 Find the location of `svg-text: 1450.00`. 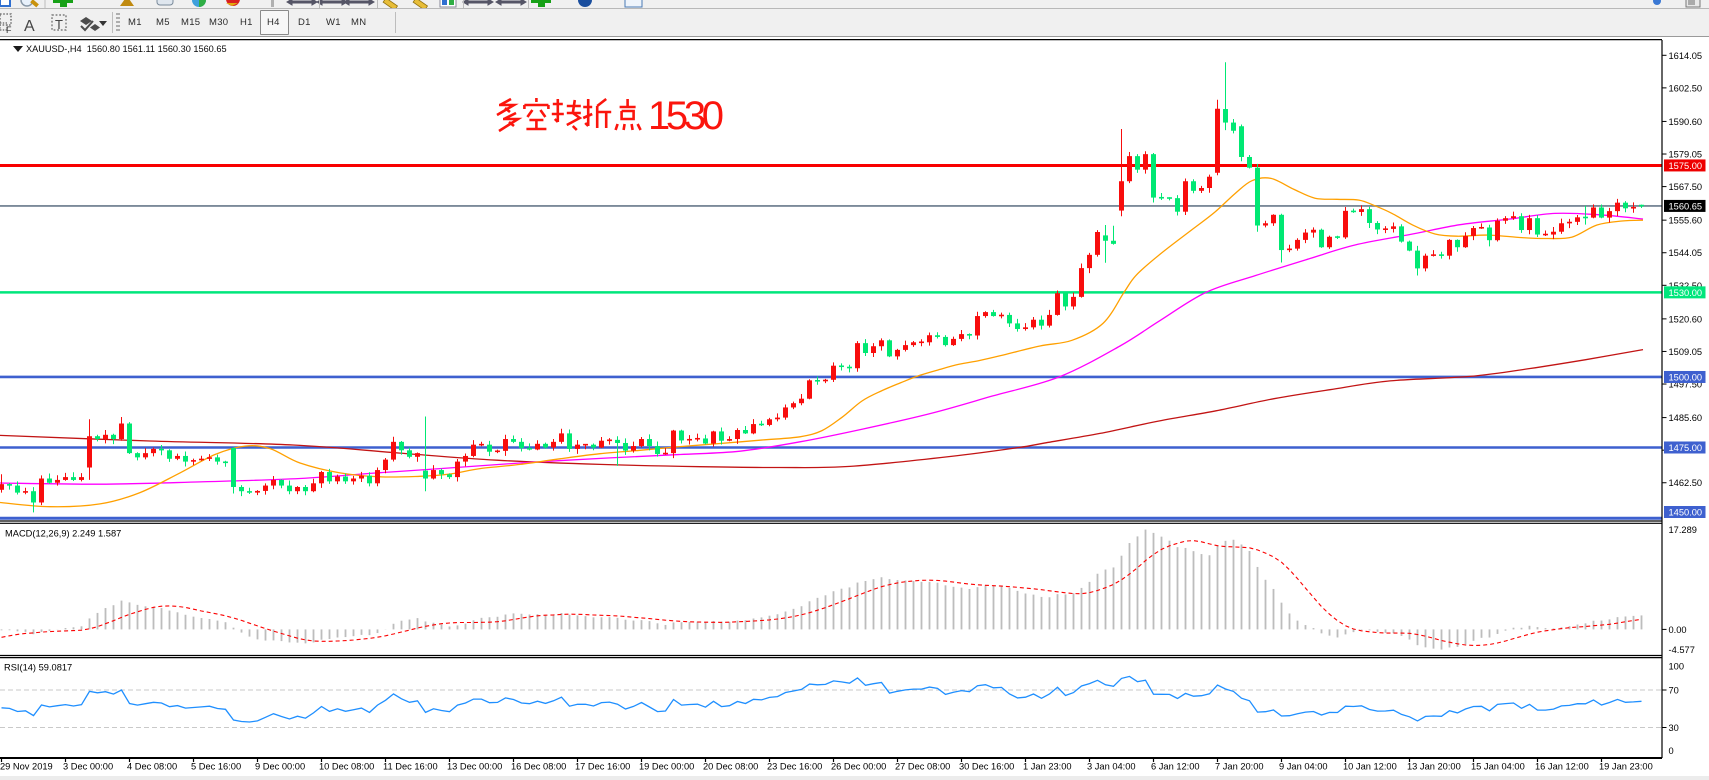

svg-text: 1450.00 is located at coordinates (1686, 513).